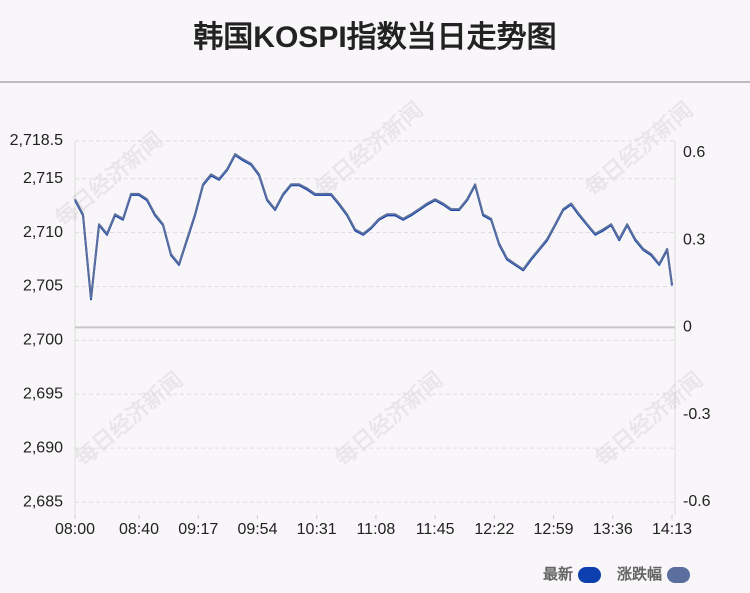 This screenshot has width=750, height=593. Describe the element at coordinates (694, 239) in the screenshot. I see `y2-tick-label: 0.3` at that location.